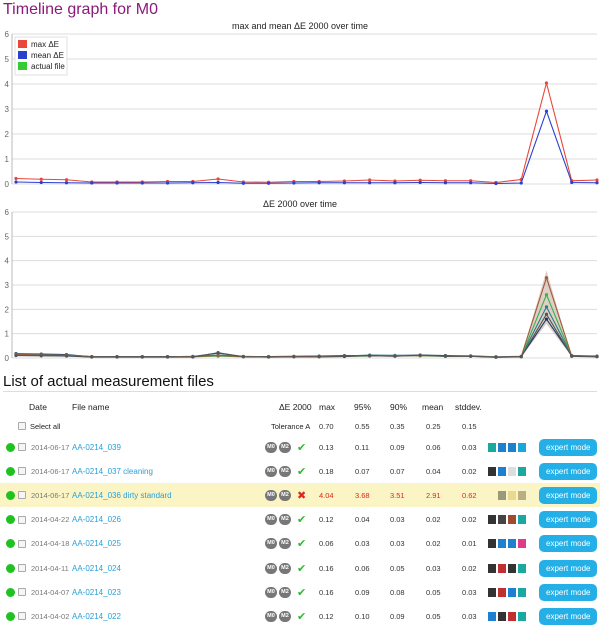  What do you see at coordinates (433, 568) in the screenshot?
I see `row-mean: 0.03` at bounding box center [433, 568].